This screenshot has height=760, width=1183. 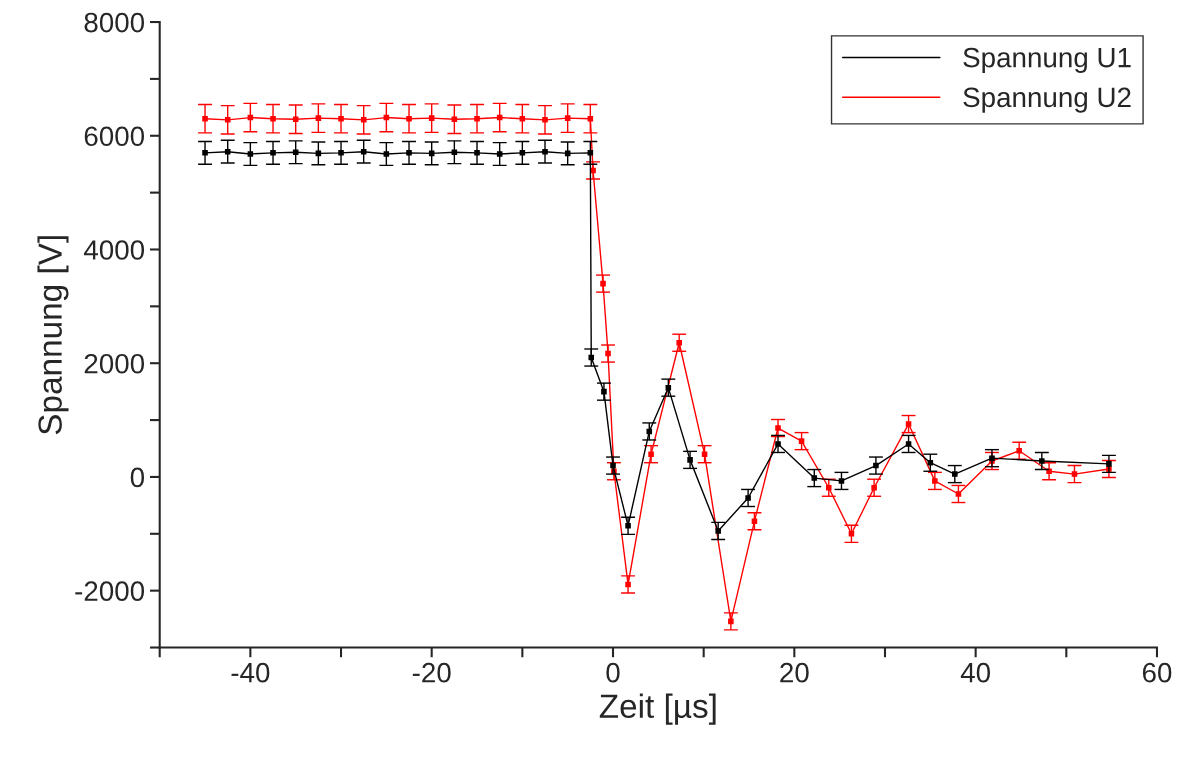 What do you see at coordinates (53, 335) in the screenshot?
I see `y-axis-title: Spannung [V]` at bounding box center [53, 335].